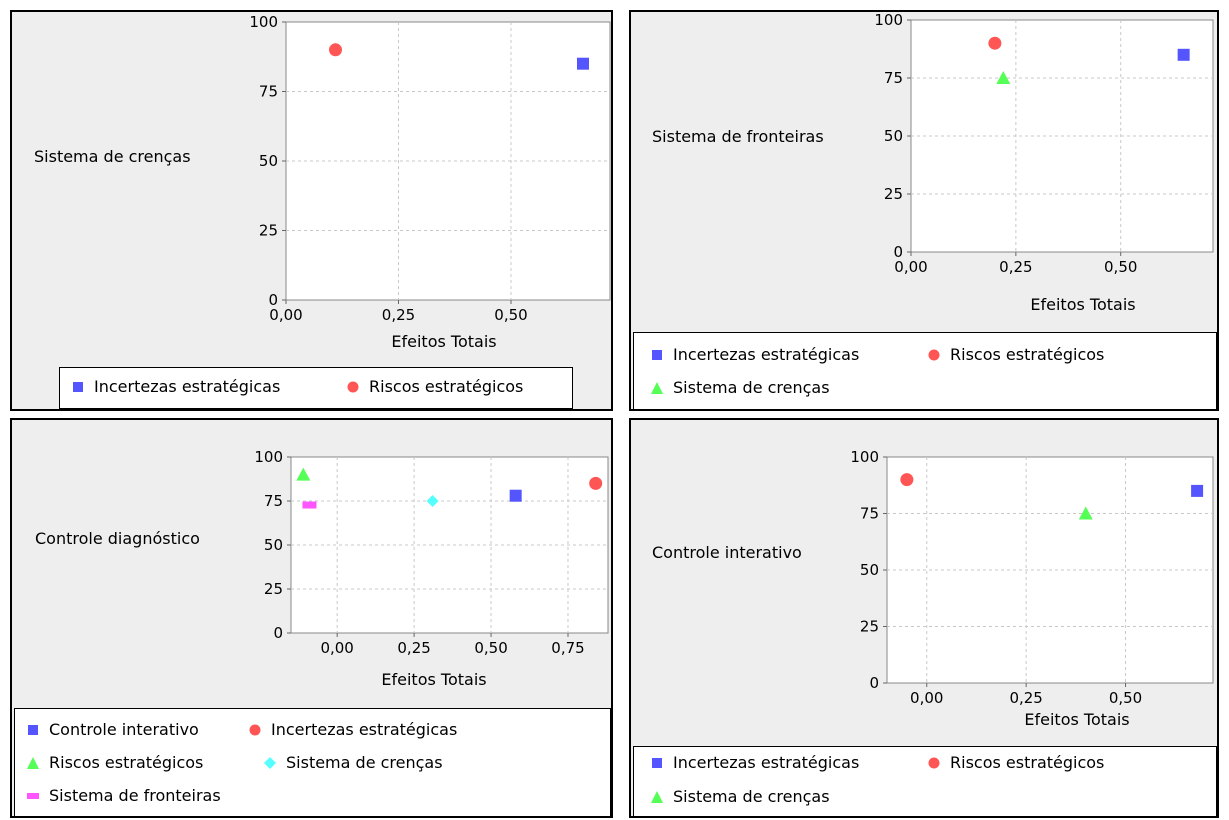  What do you see at coordinates (309, 505) in the screenshot?
I see `data-point-bar` at bounding box center [309, 505].